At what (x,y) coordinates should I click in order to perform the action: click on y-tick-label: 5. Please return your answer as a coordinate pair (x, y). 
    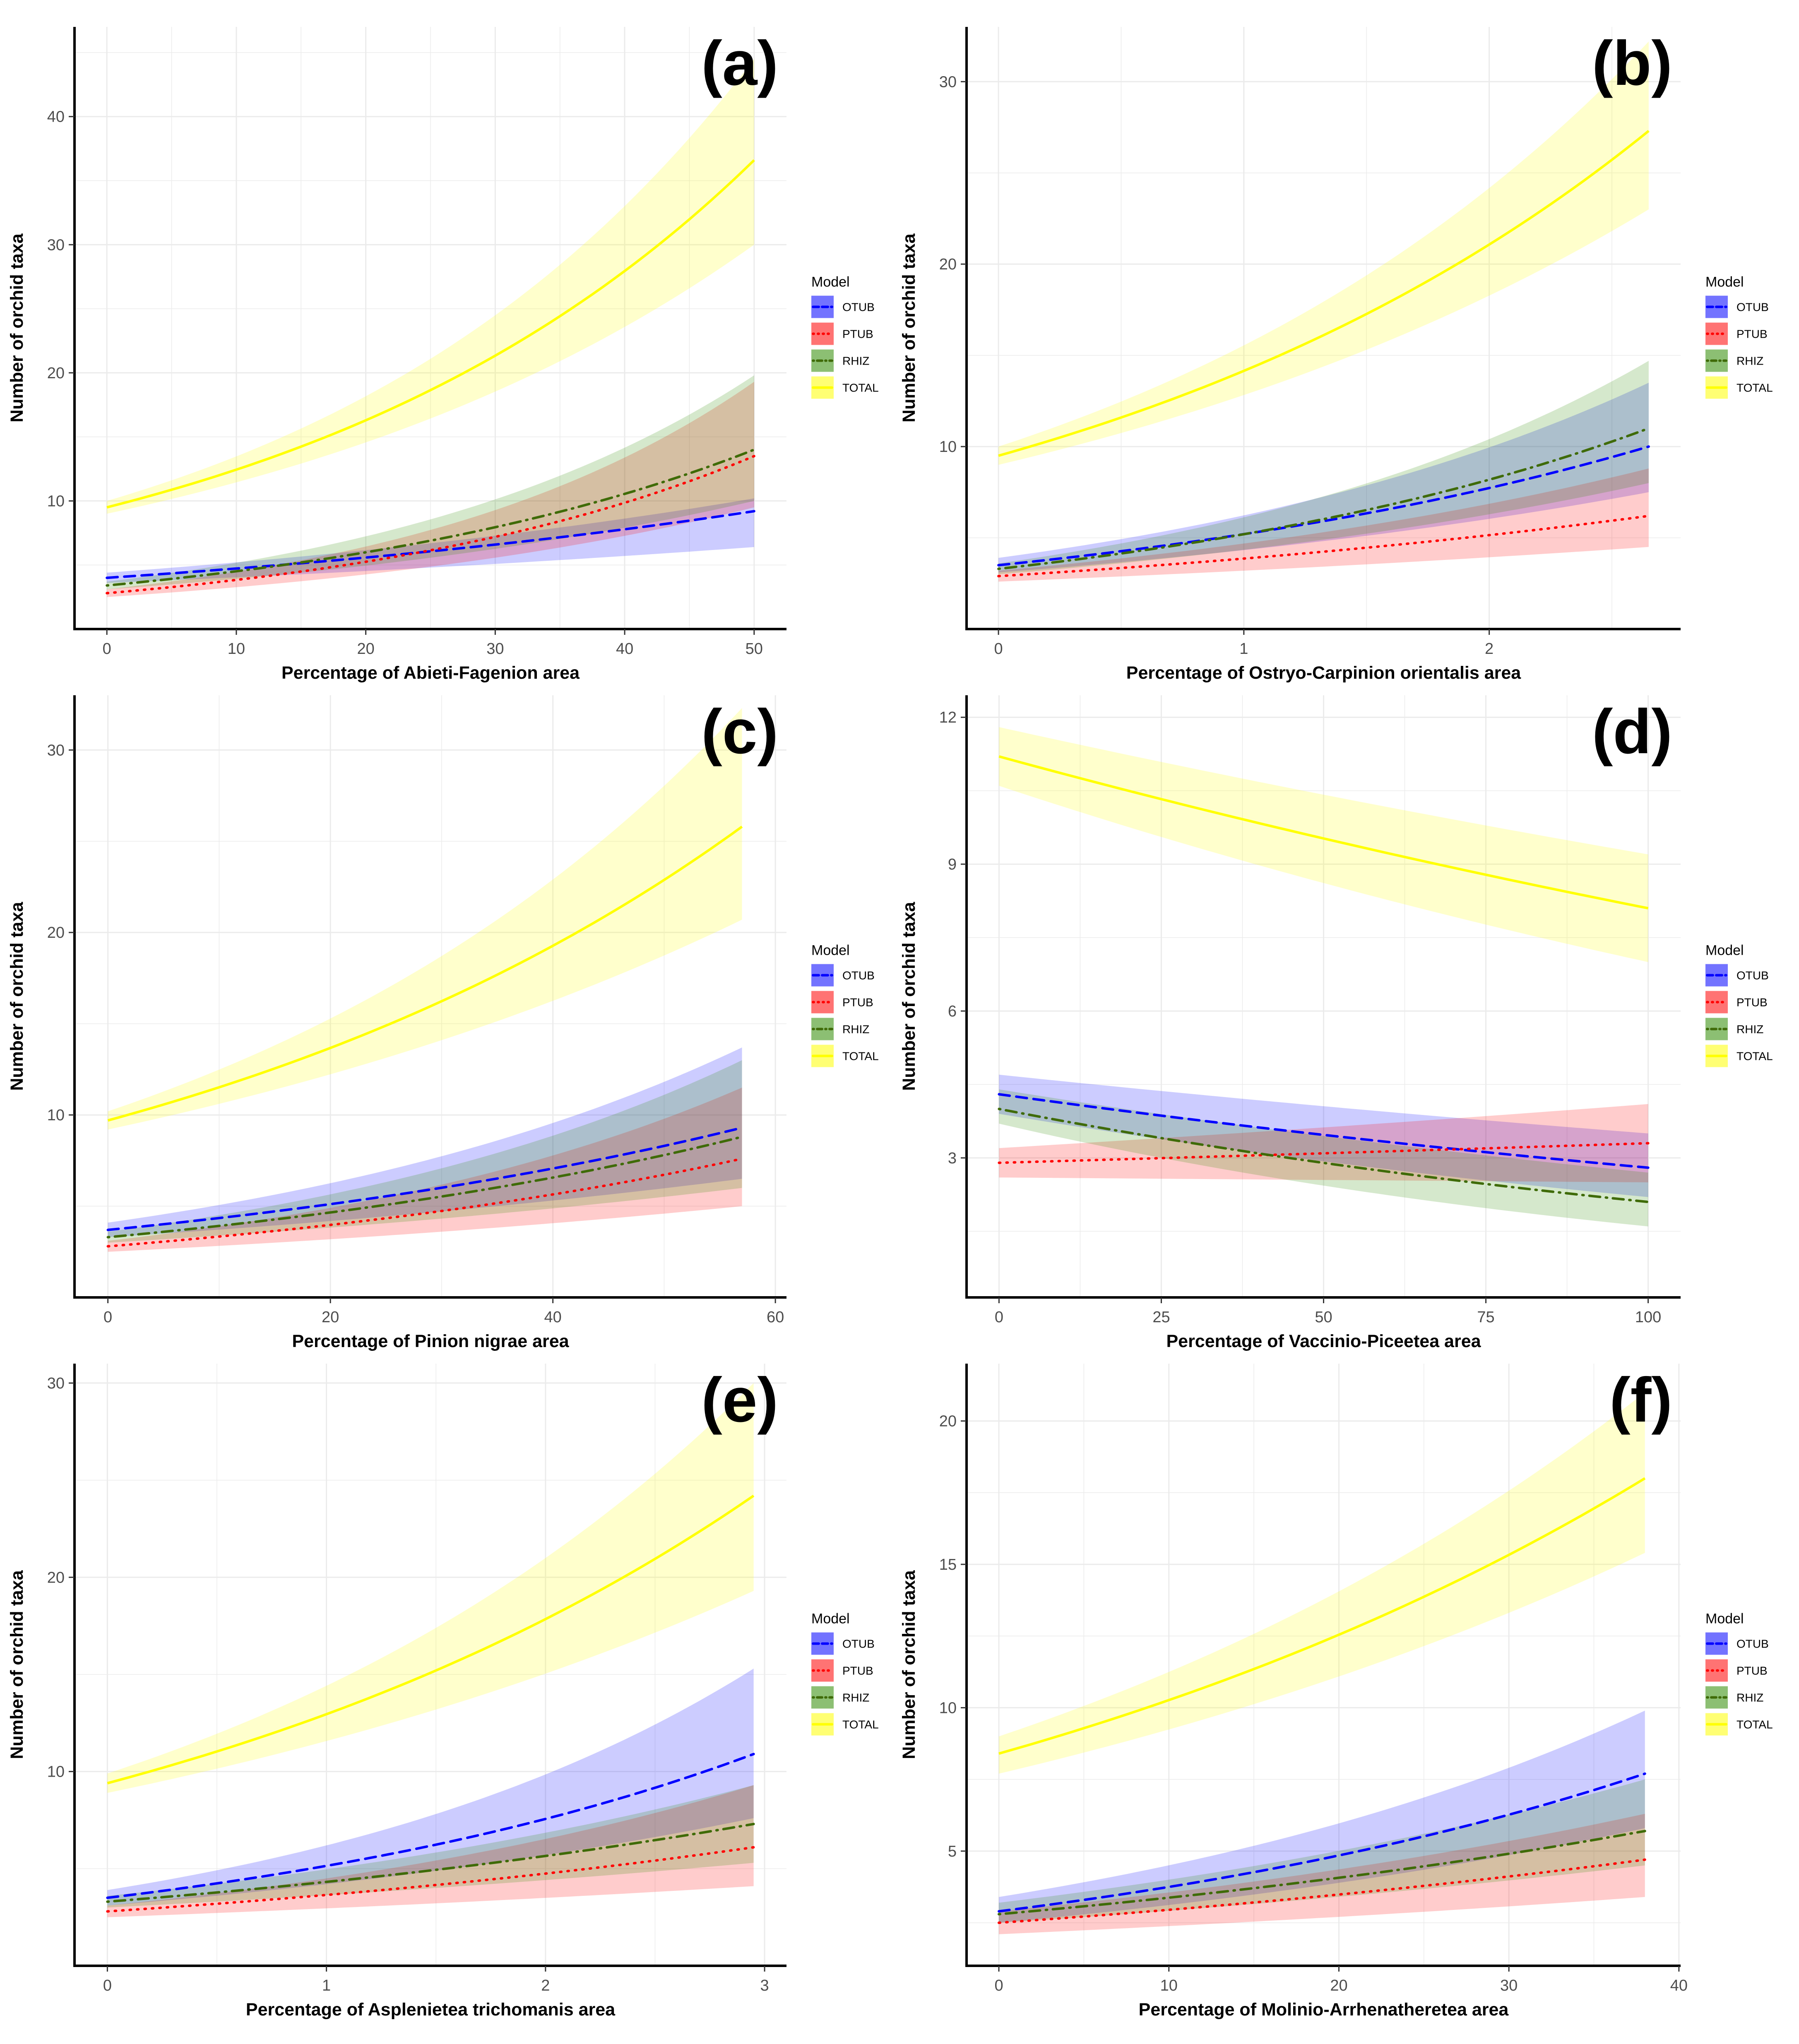
    Looking at the image, I should click on (952, 1852).